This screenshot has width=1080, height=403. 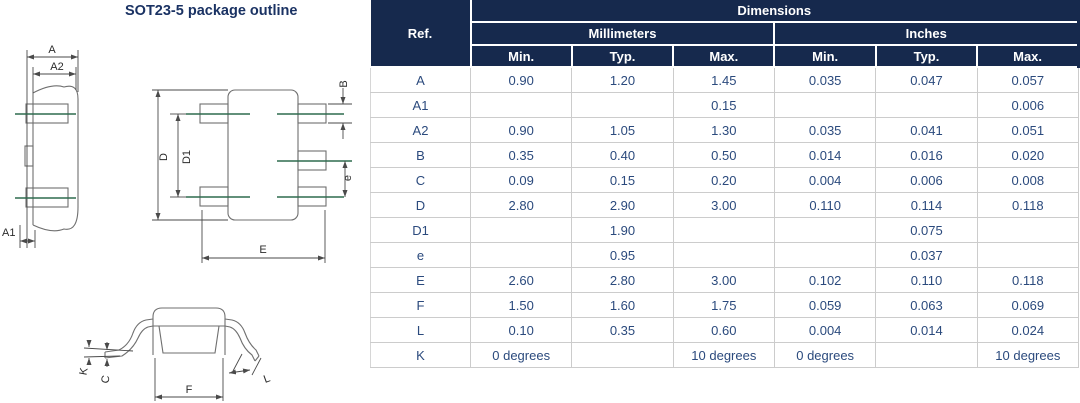 What do you see at coordinates (420, 155) in the screenshot?
I see `ref-cell: B` at bounding box center [420, 155].